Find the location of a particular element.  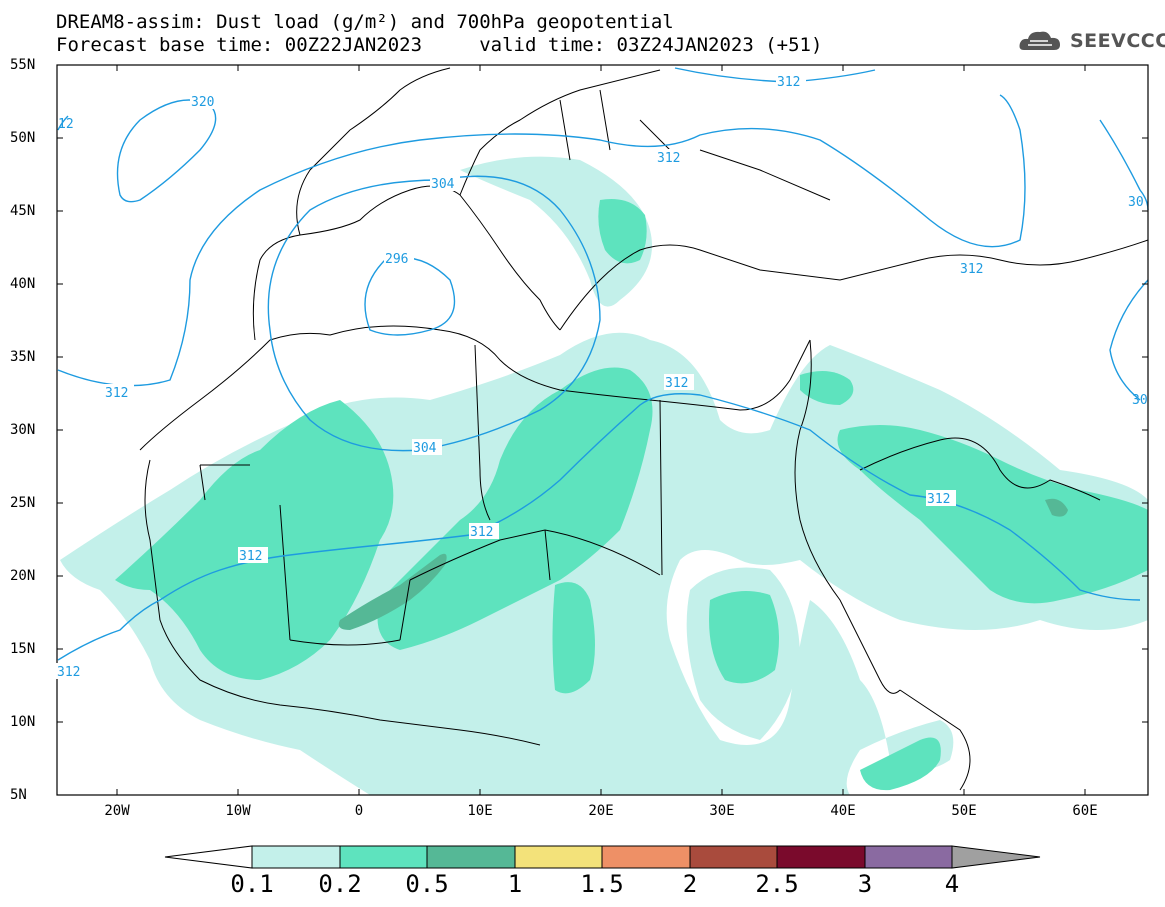

dust-shade-dark is located at coordinates (392, 591).